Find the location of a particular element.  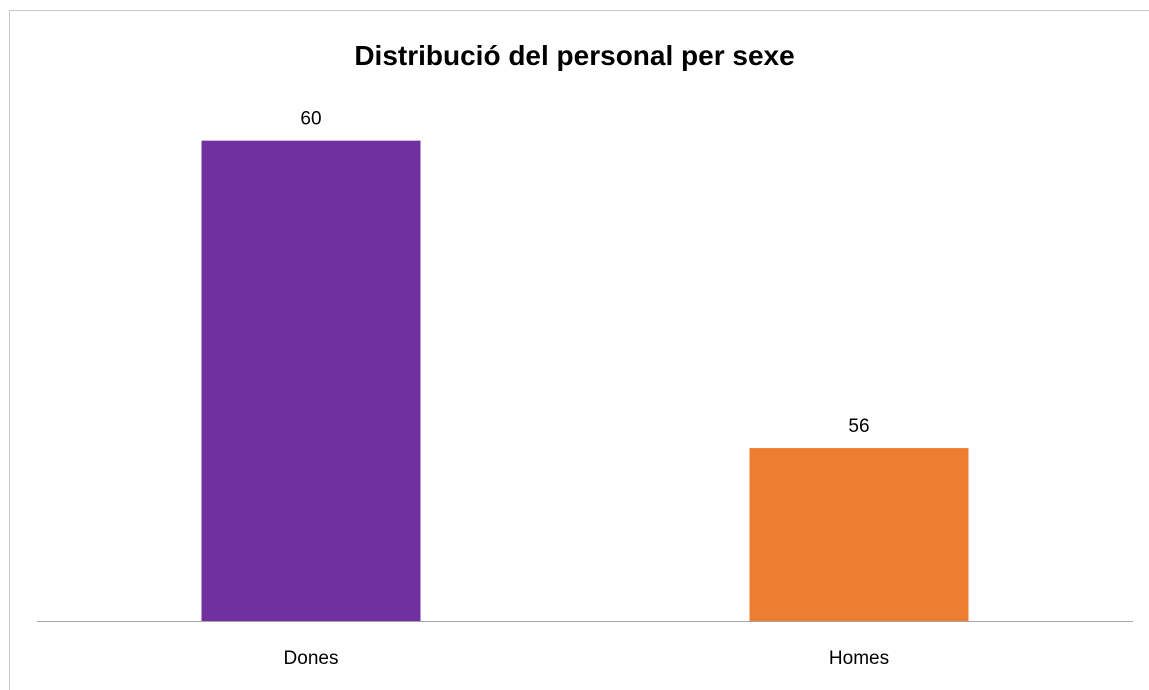

data-label-homes: 56 is located at coordinates (858, 426).